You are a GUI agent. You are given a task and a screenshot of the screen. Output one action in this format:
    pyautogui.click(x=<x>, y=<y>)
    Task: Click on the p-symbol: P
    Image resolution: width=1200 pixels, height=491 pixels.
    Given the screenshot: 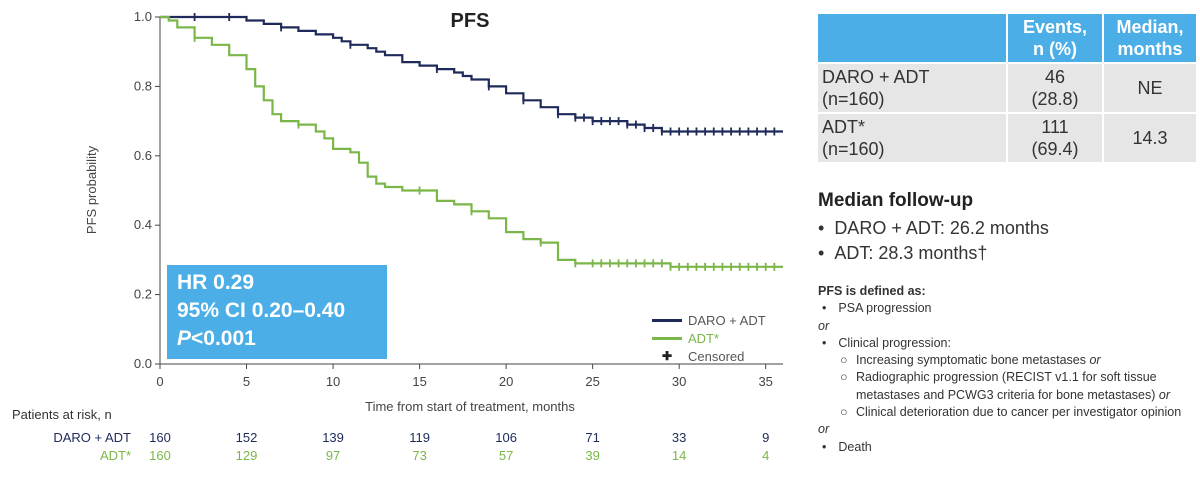 What is the action you would take?
    pyautogui.click(x=184, y=338)
    